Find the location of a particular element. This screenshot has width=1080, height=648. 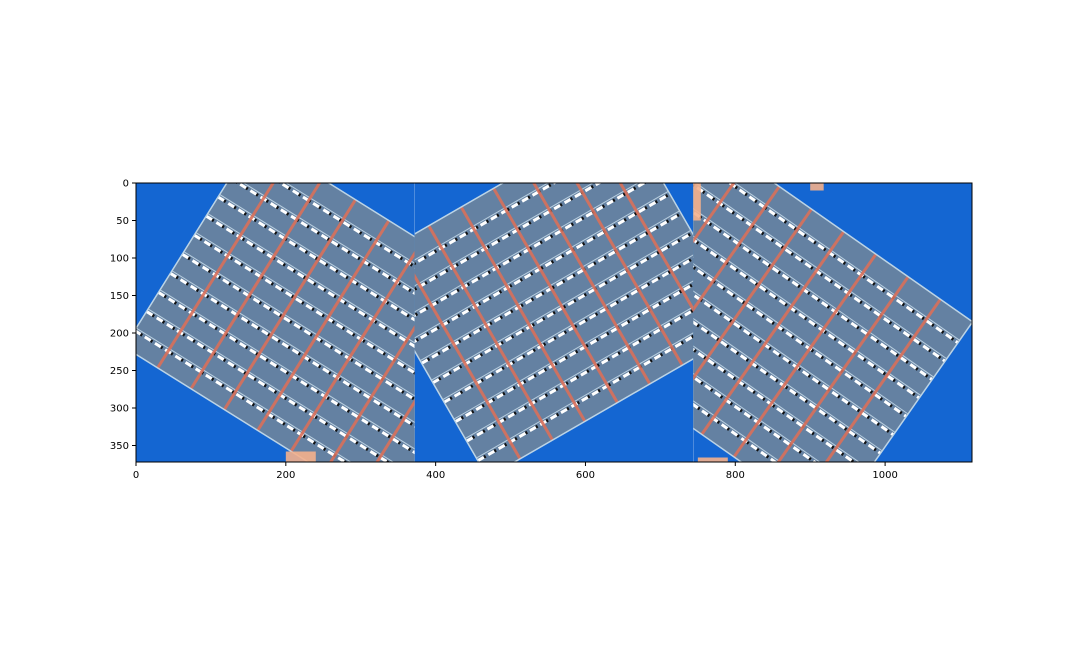

y-tick-label: 350 is located at coordinates (119, 446).